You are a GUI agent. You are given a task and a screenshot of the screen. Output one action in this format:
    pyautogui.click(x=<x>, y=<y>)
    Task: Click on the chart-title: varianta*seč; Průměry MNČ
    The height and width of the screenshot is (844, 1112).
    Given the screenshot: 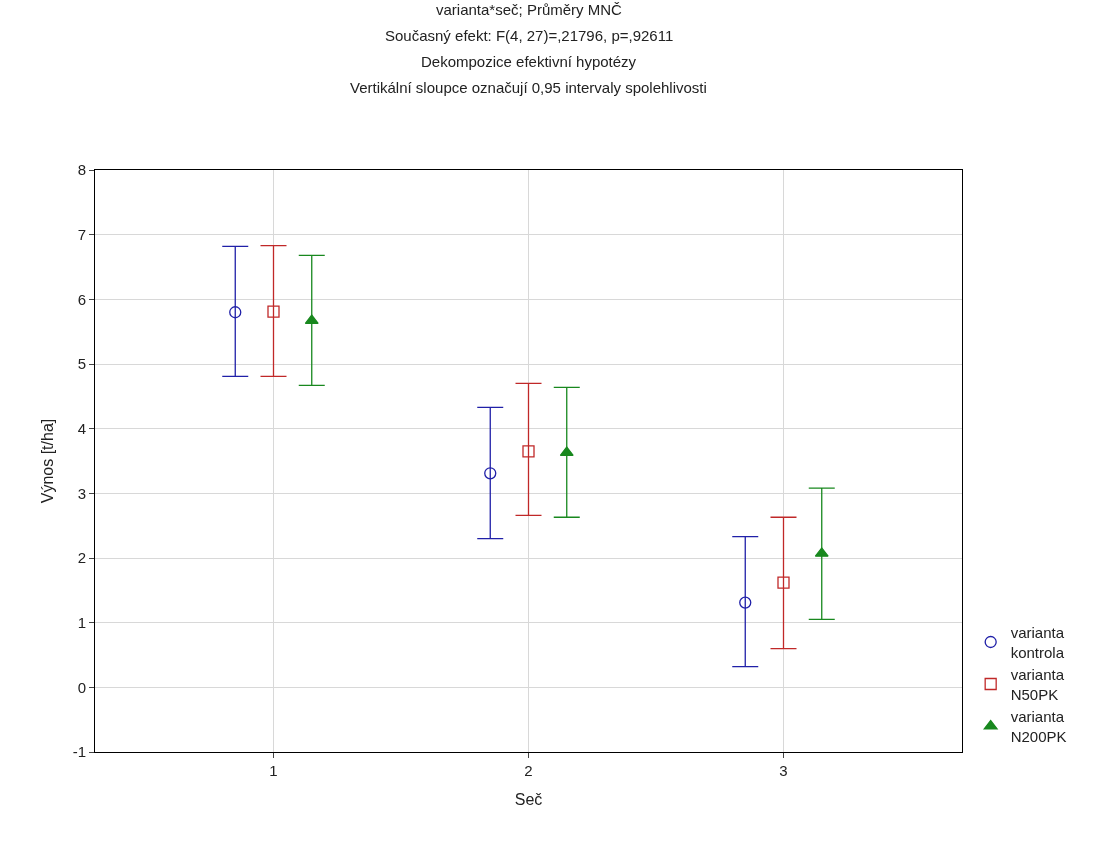 What is the action you would take?
    pyautogui.click(x=529, y=9)
    